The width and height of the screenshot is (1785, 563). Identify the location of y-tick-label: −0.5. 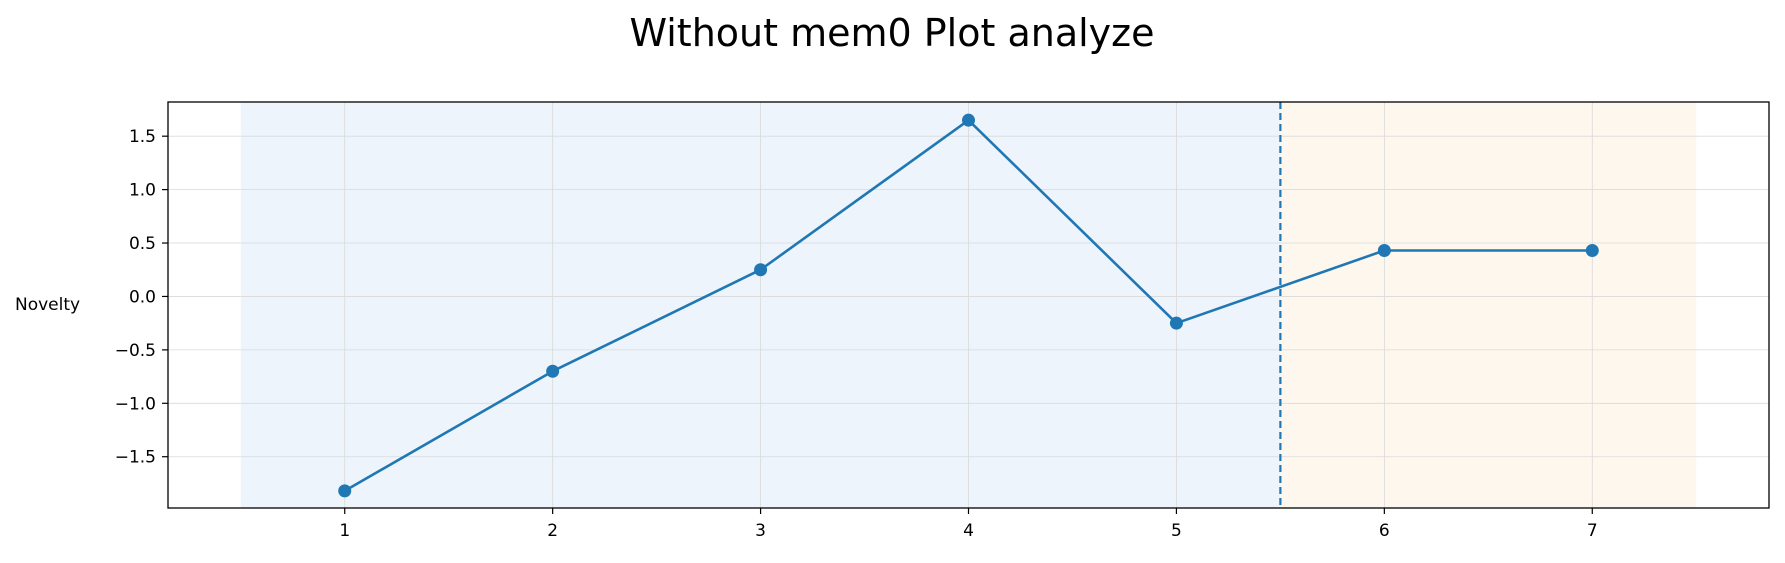
(135, 351).